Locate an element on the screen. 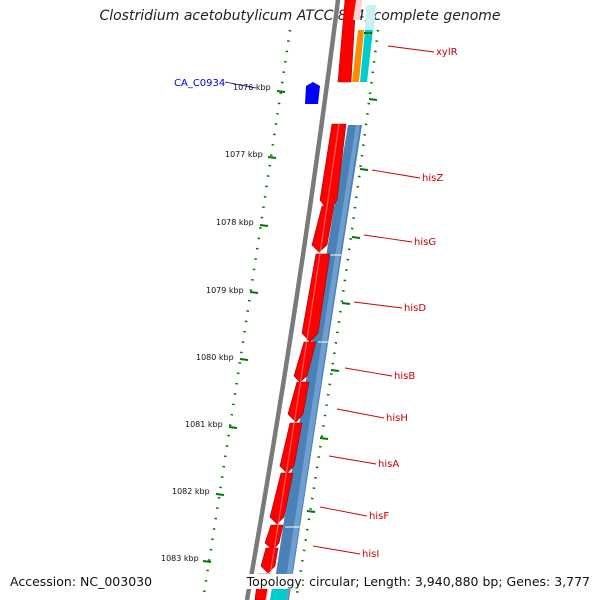  gene-label-hisB: hisB is located at coordinates (404, 376).